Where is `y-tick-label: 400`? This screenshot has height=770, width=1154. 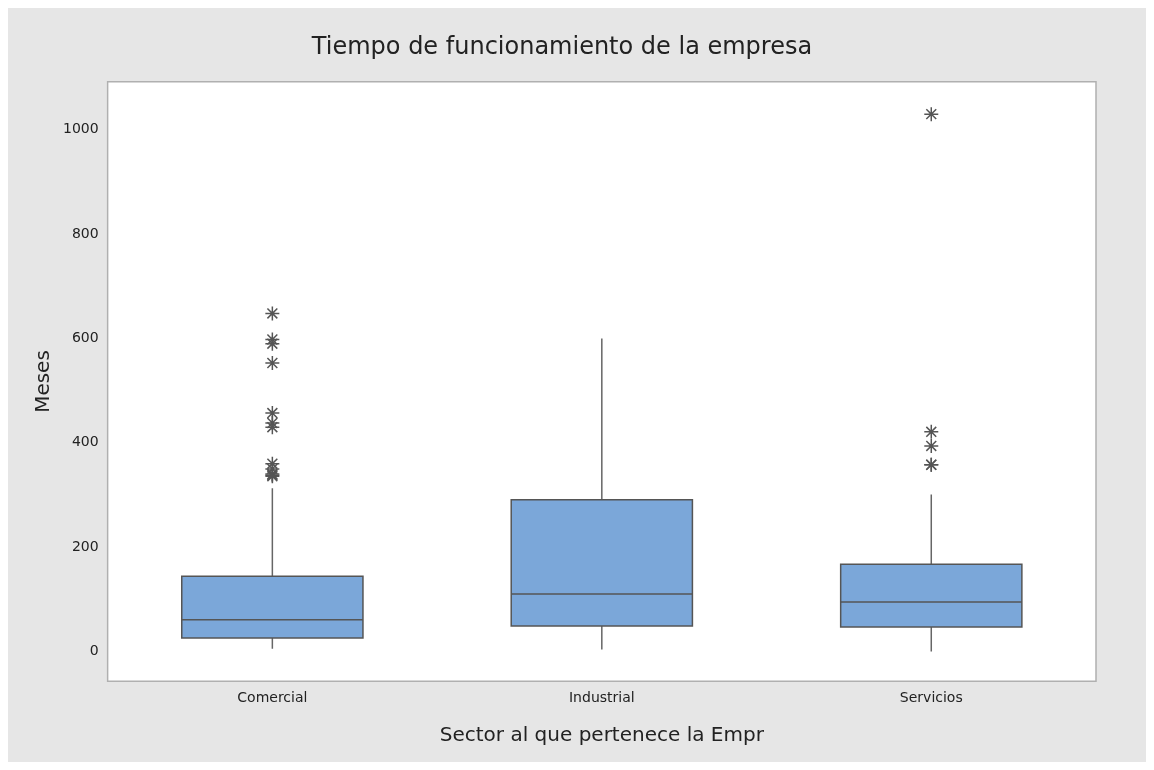 y-tick-label: 400 is located at coordinates (85, 441).